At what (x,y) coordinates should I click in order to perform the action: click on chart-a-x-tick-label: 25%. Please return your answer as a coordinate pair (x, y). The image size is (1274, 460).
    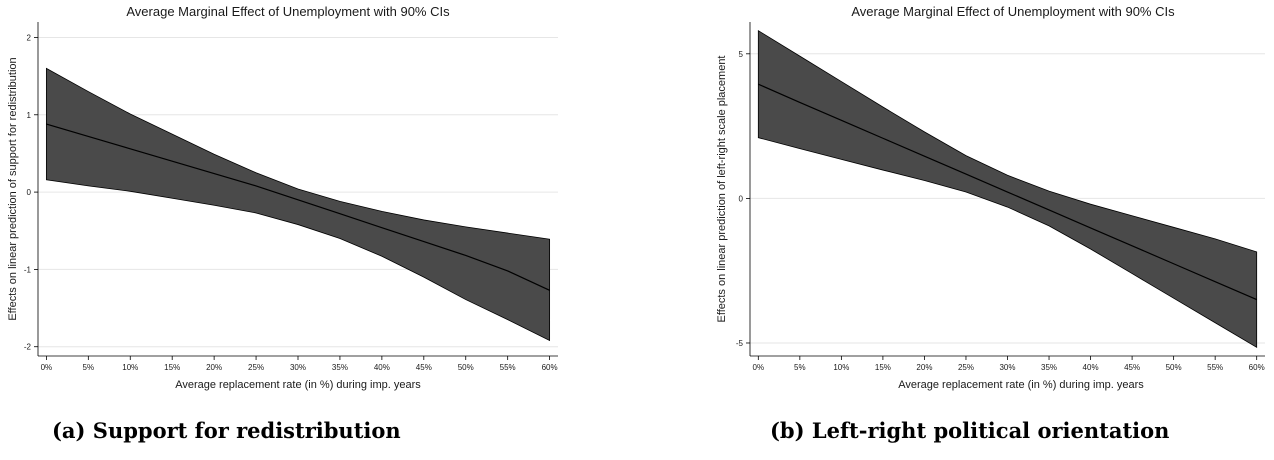
    Looking at the image, I should click on (256, 367).